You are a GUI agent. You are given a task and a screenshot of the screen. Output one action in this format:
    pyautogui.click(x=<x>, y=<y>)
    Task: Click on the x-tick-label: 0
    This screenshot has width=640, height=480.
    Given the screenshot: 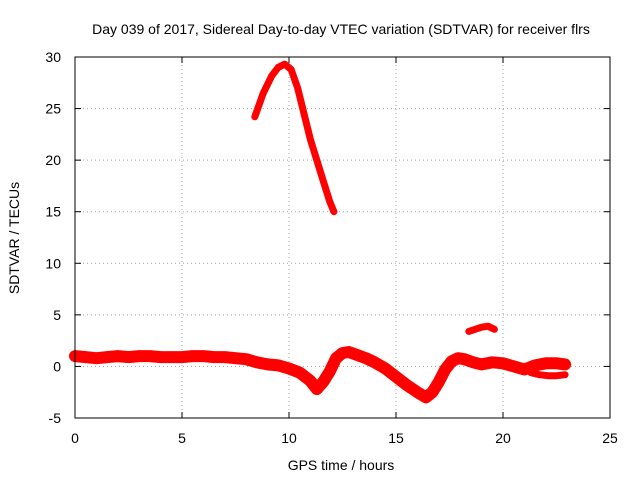 What is the action you would take?
    pyautogui.click(x=75, y=438)
    